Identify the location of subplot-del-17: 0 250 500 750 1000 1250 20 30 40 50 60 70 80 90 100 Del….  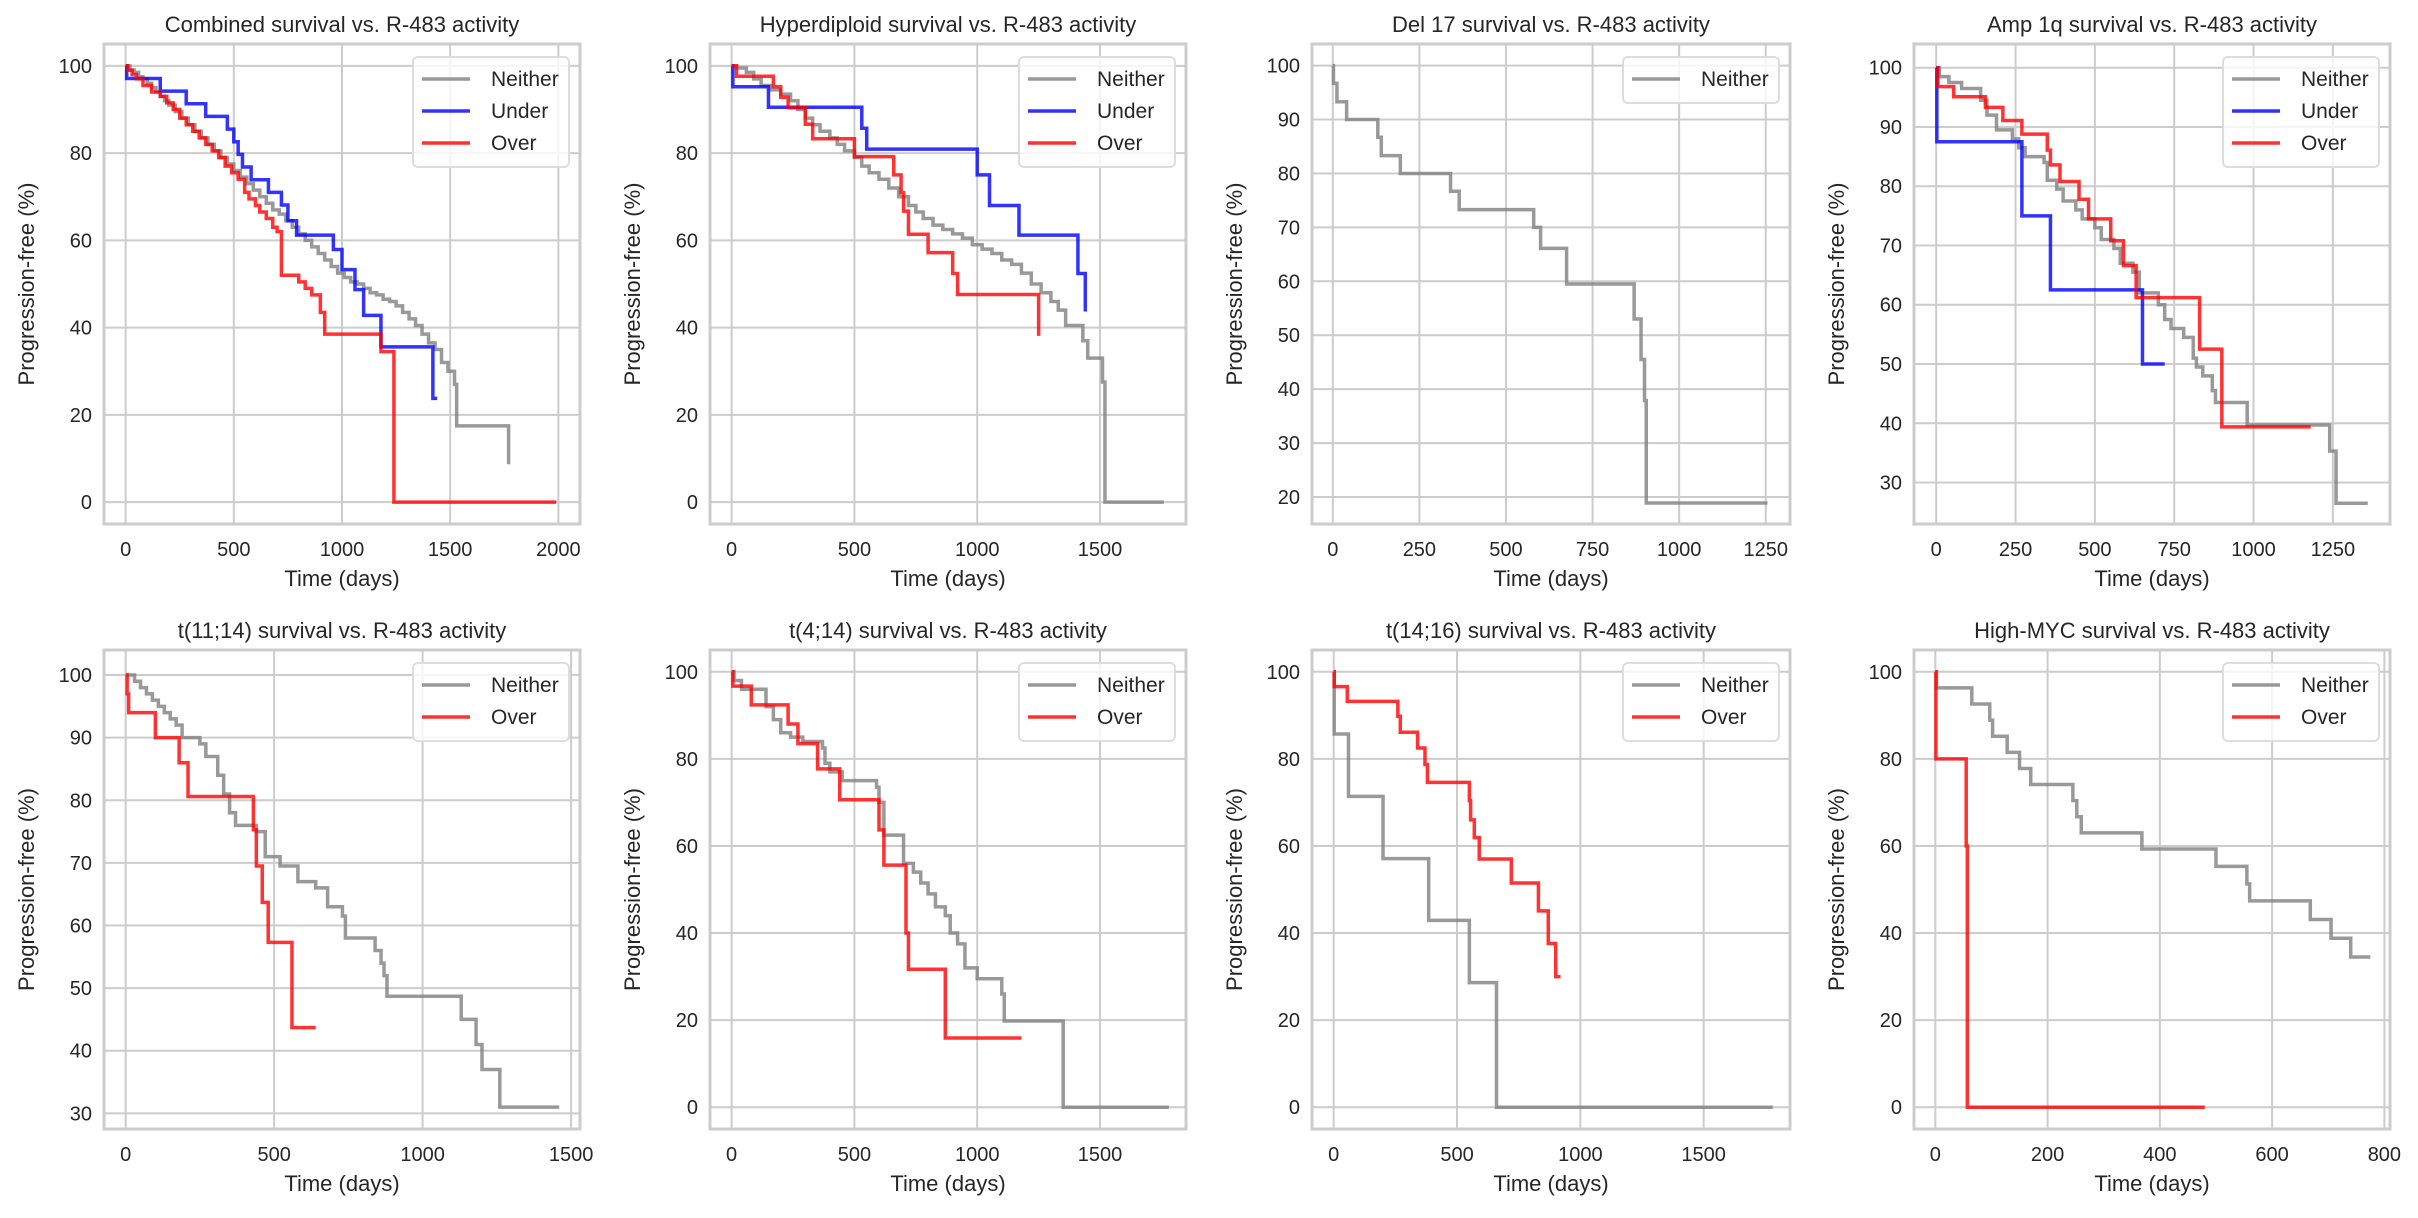
(1507, 301).